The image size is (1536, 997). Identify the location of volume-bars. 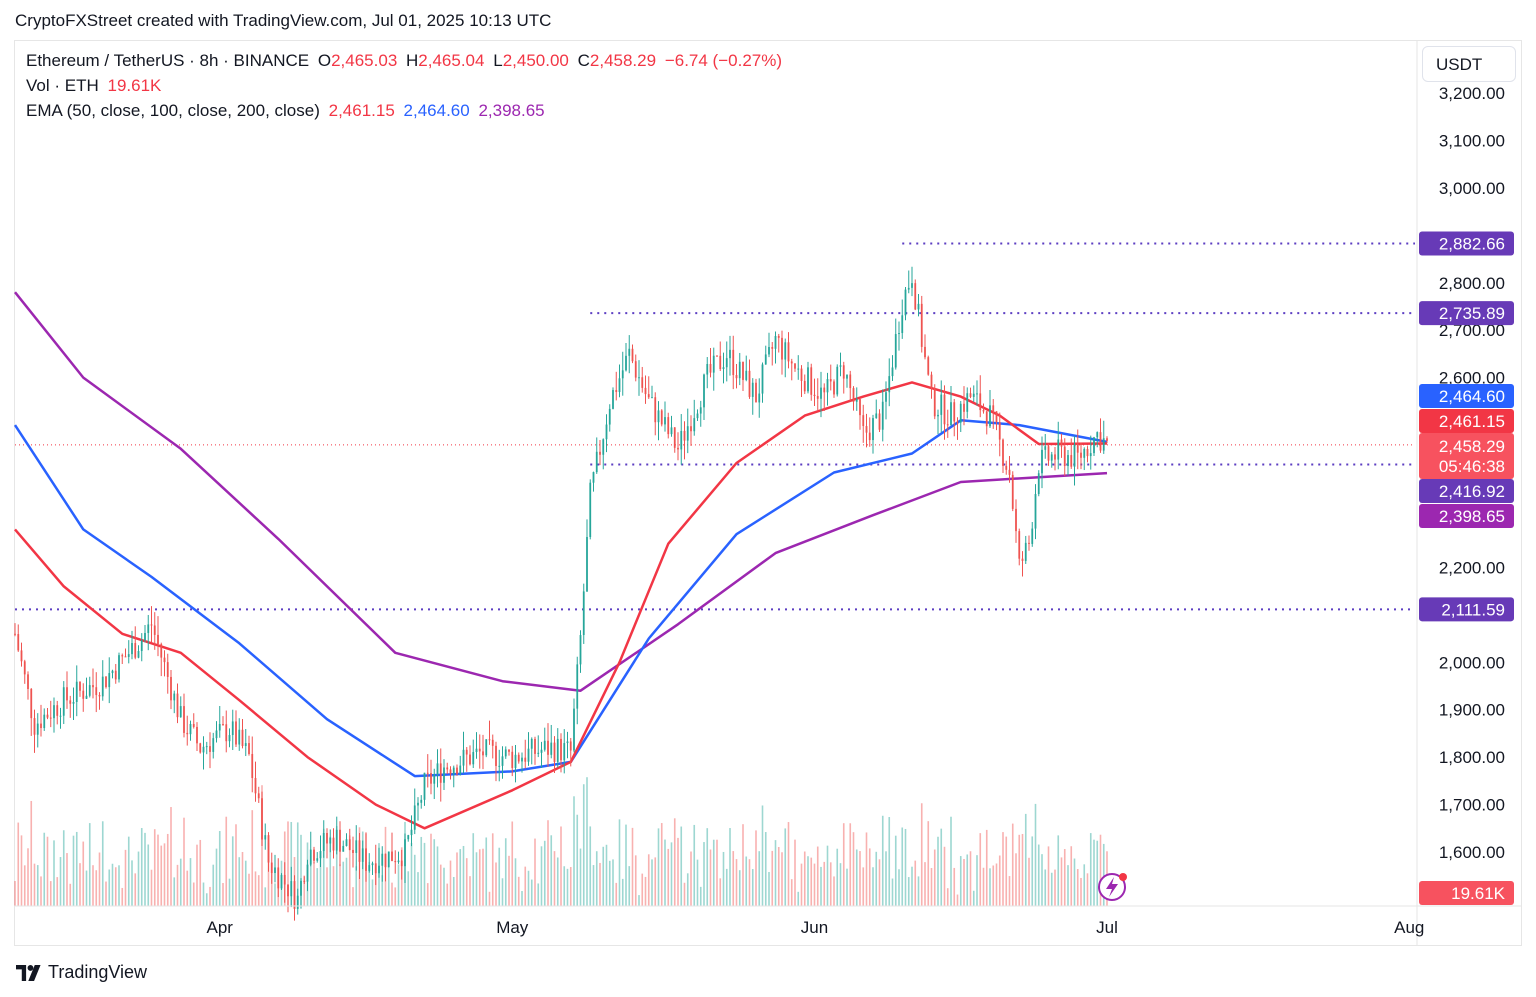
(561, 841).